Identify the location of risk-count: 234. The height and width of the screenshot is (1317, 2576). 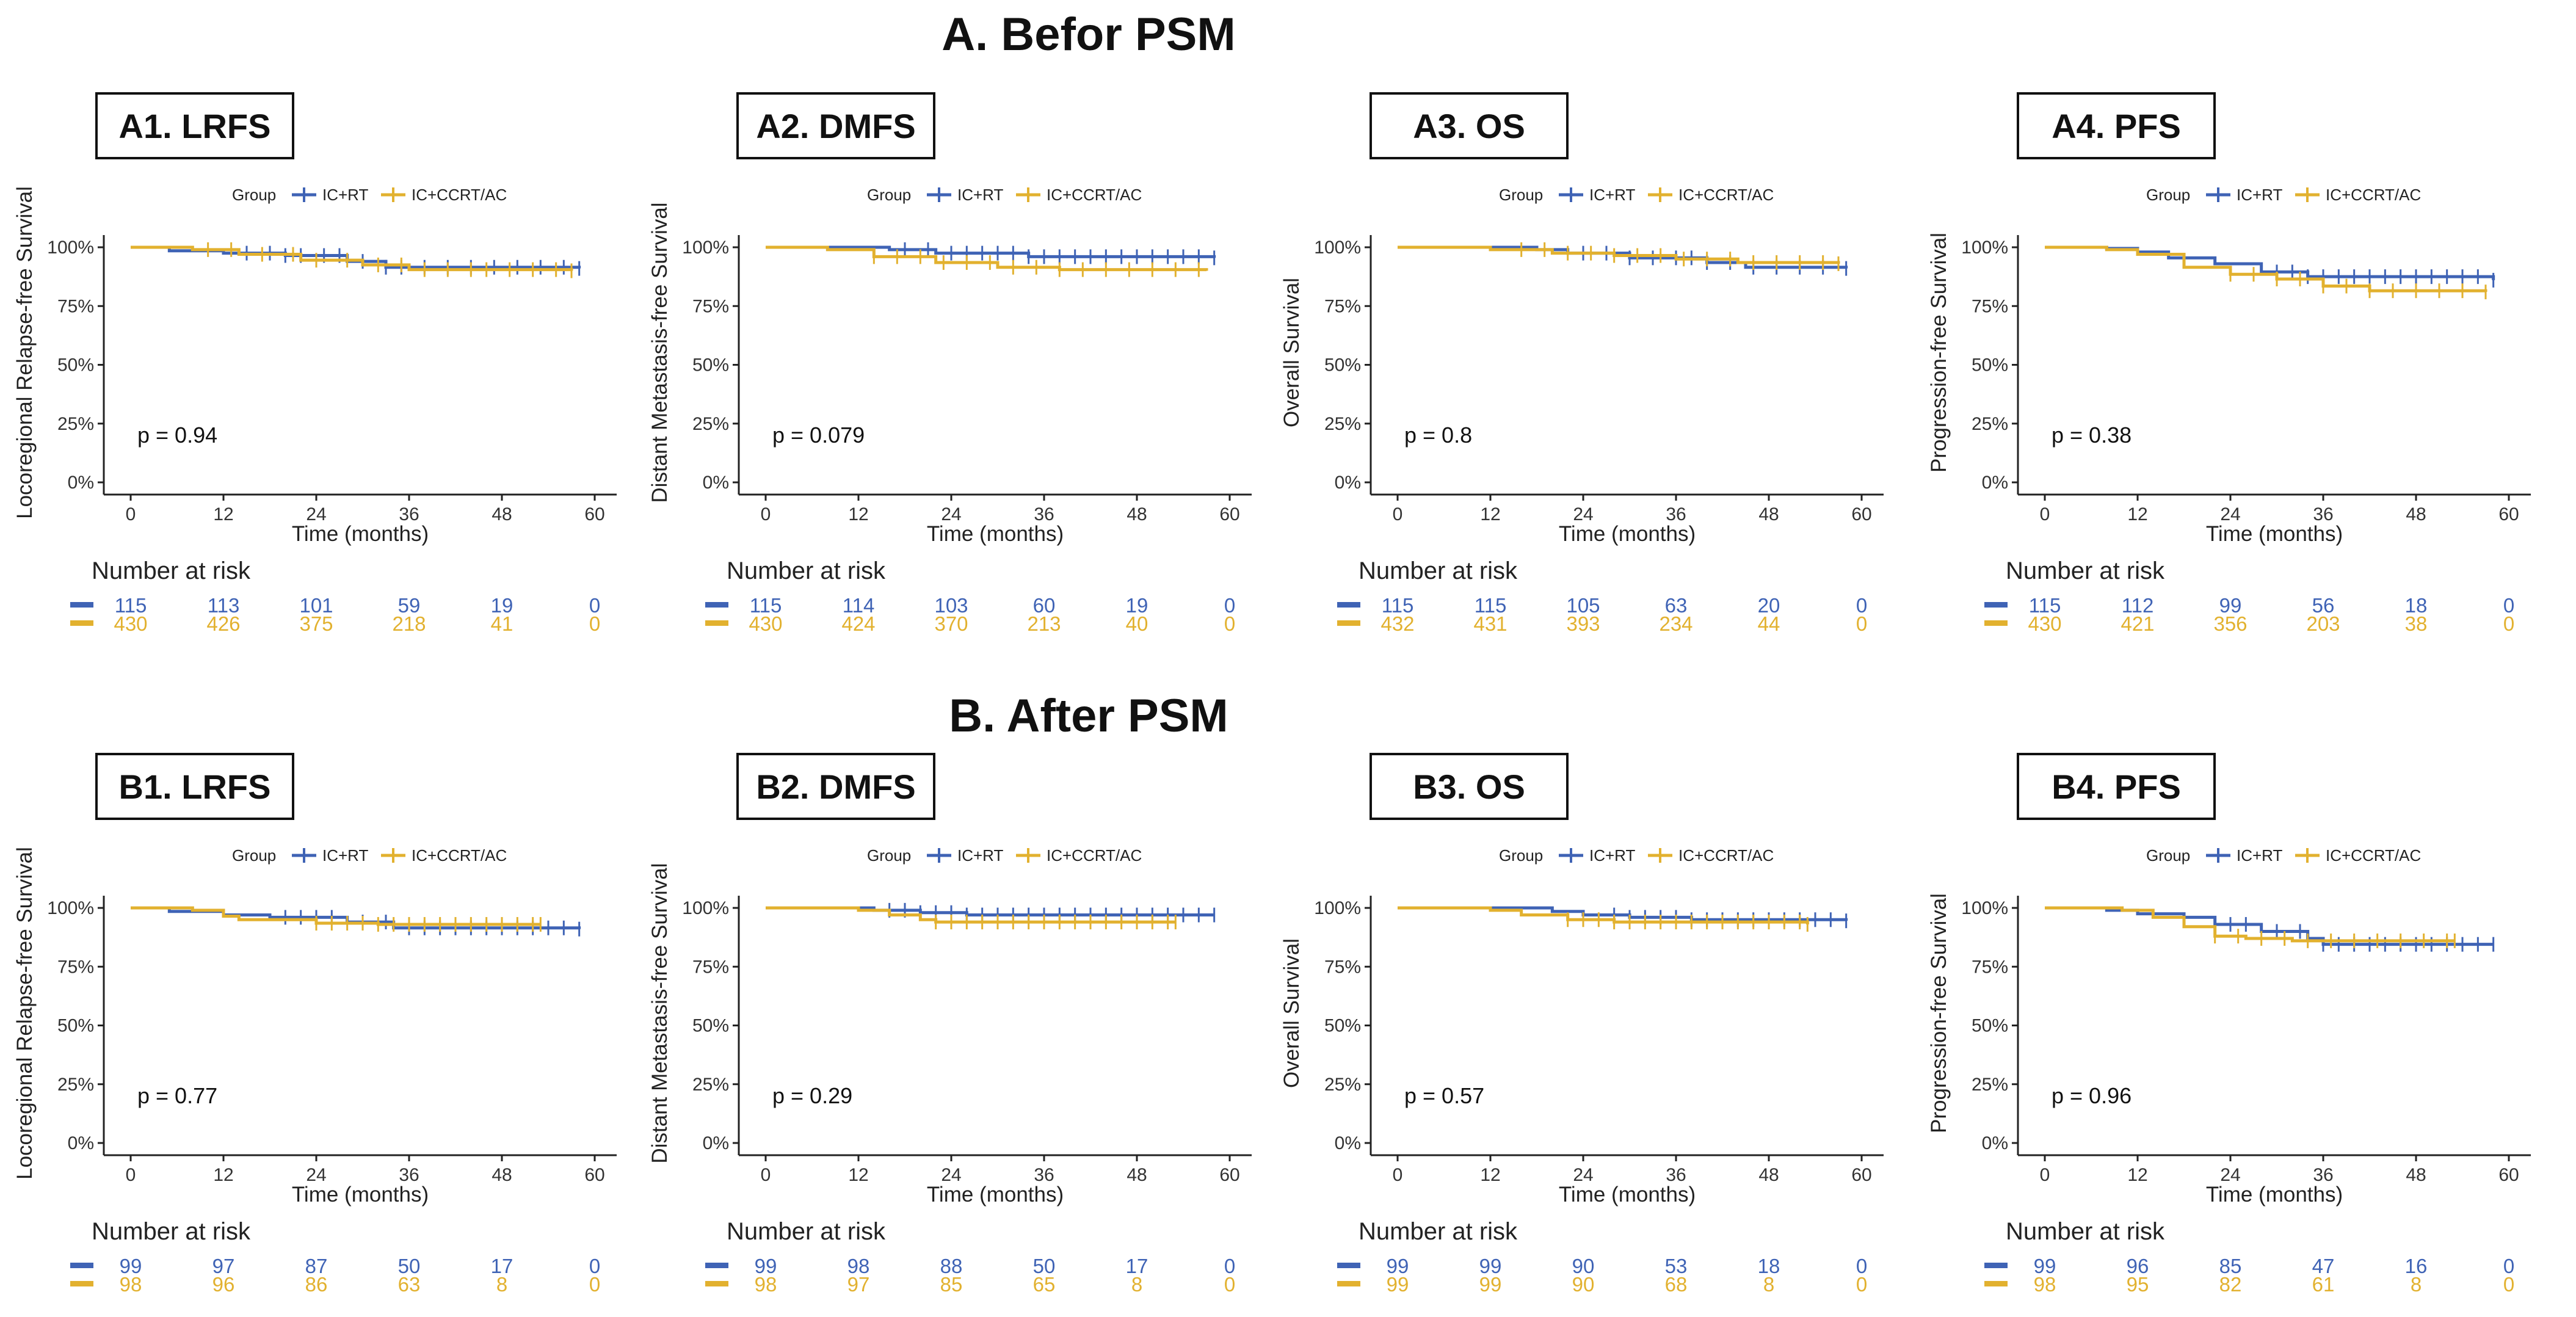
(1676, 623).